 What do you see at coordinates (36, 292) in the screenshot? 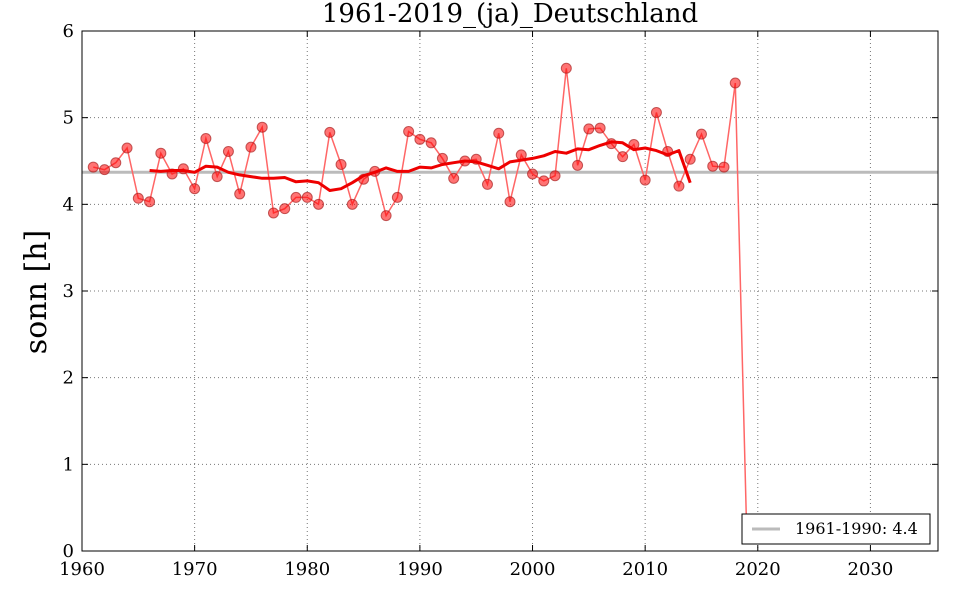
I see `y-axis-label: sonn [h]` at bounding box center [36, 292].